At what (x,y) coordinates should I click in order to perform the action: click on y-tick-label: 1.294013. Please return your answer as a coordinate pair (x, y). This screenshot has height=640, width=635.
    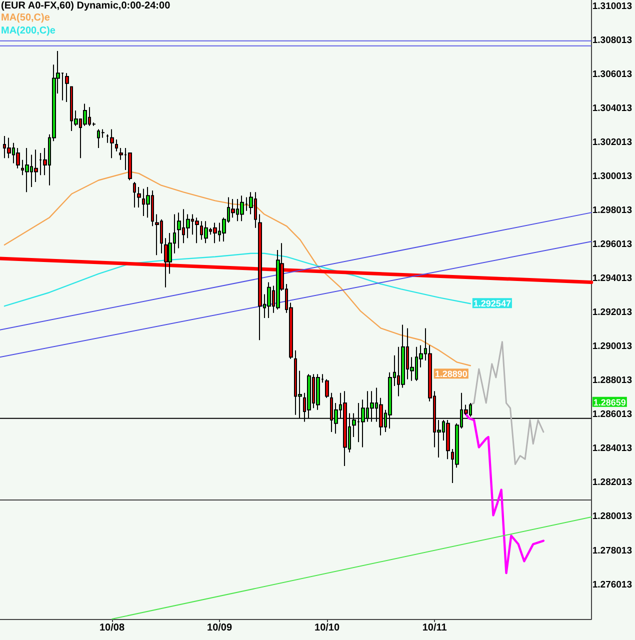
    Looking at the image, I should click on (612, 278).